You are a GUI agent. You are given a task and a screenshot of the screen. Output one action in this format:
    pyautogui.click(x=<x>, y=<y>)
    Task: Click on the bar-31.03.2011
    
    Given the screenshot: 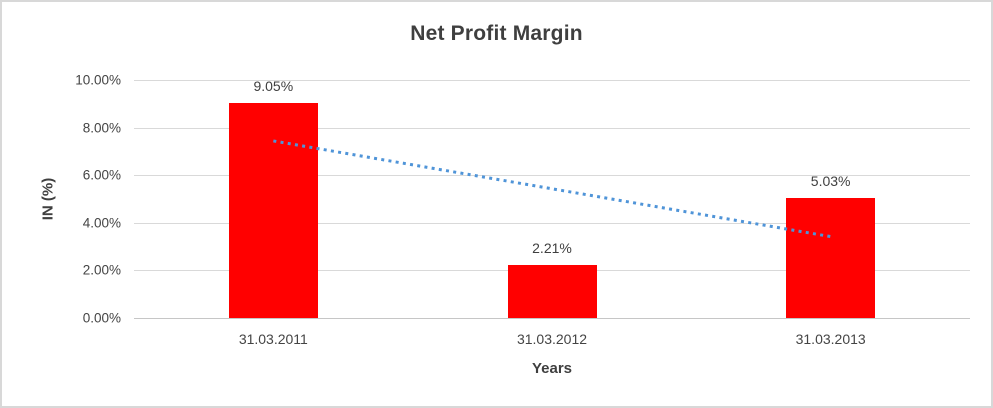 What is the action you would take?
    pyautogui.click(x=273, y=210)
    